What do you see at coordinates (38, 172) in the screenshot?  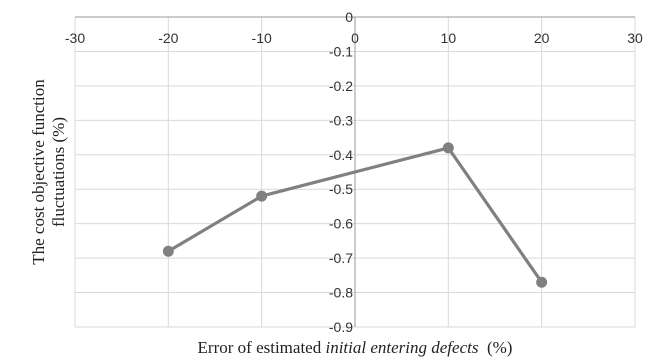 I see `y-axis-title-line-1: The cost objective function` at bounding box center [38, 172].